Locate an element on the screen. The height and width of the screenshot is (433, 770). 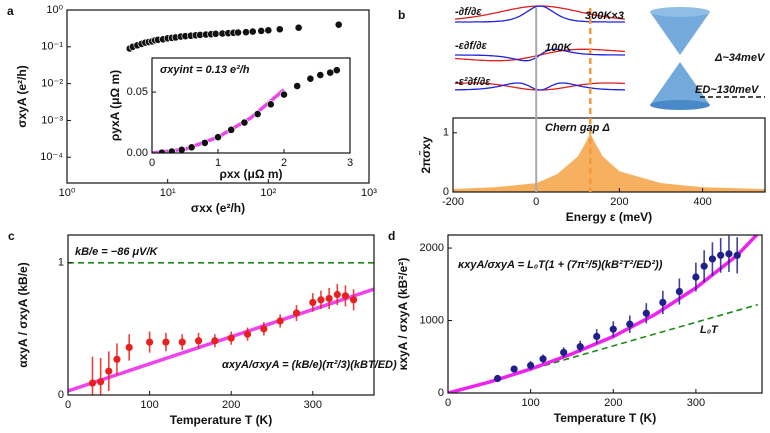
x-tick-label: 3 is located at coordinates (350, 163).